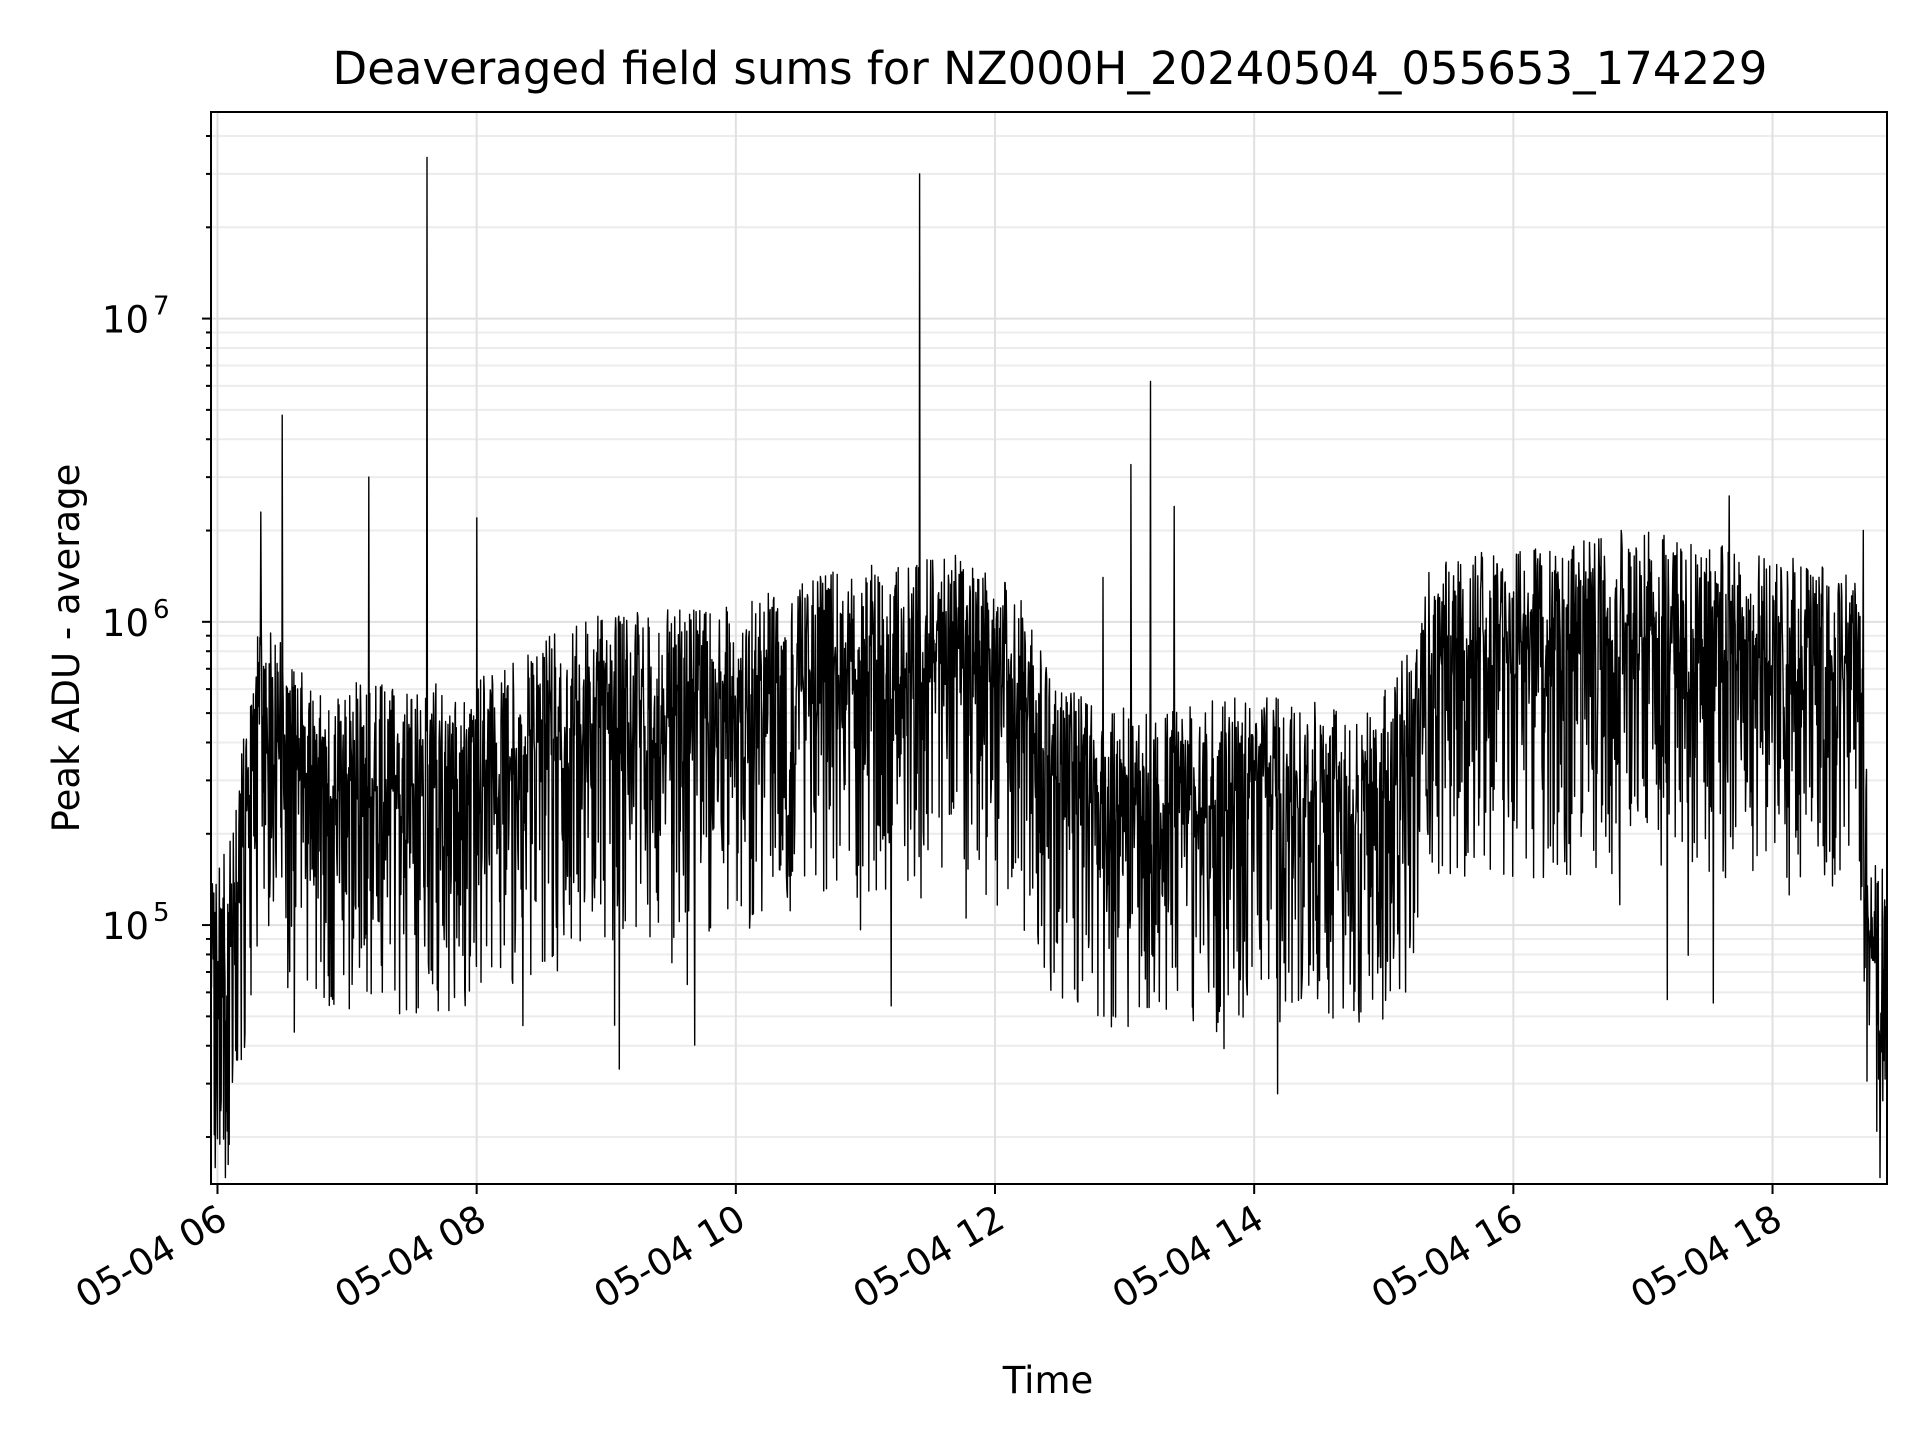 The width and height of the screenshot is (1920, 1440). I want to click on y-axis-label: Peak ADU - average, so click(66, 648).